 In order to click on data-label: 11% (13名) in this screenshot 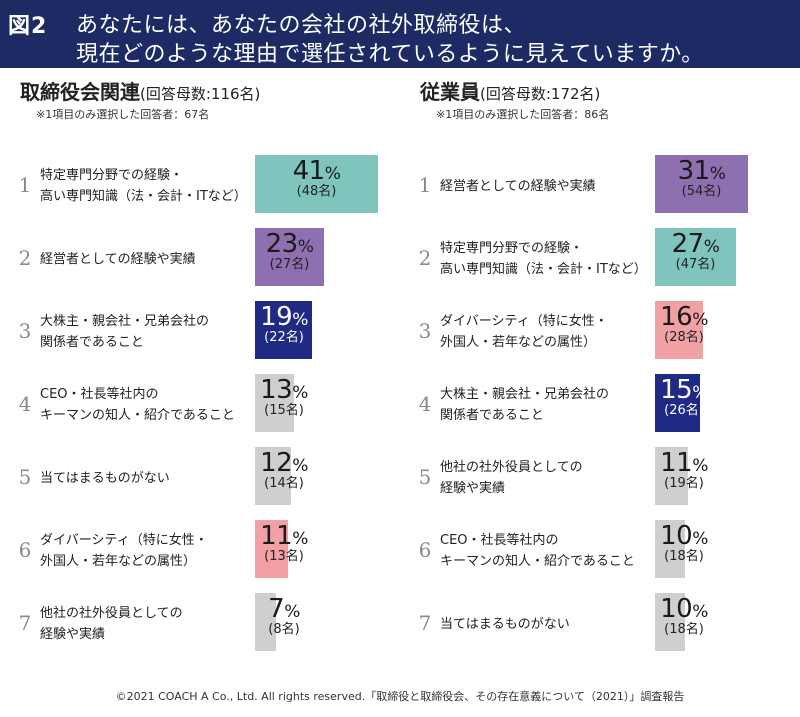, I will do `click(284, 543)`.